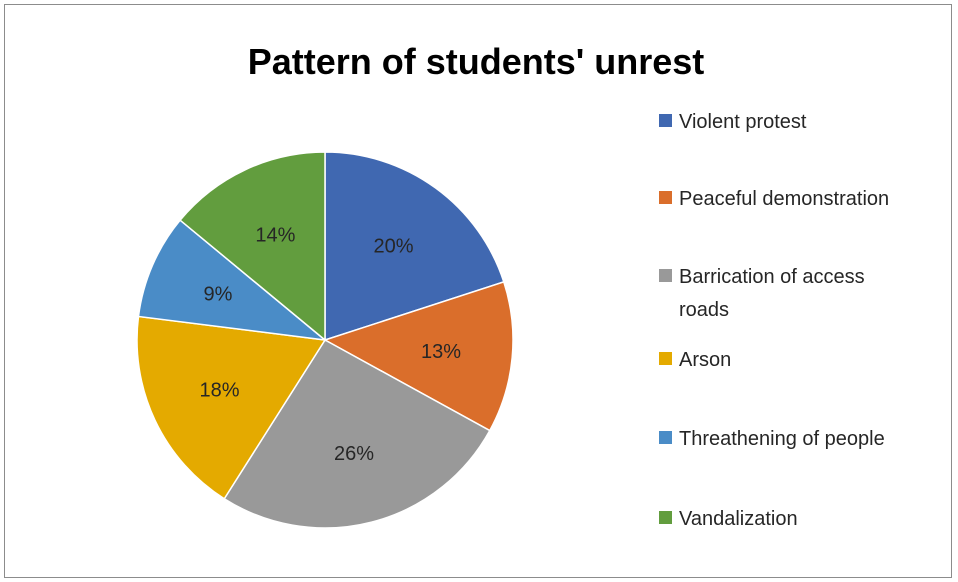 The image size is (958, 582). I want to click on pie-slice-labels: 20% 13% 26% 18% 9% 14%, so click(330, 345).